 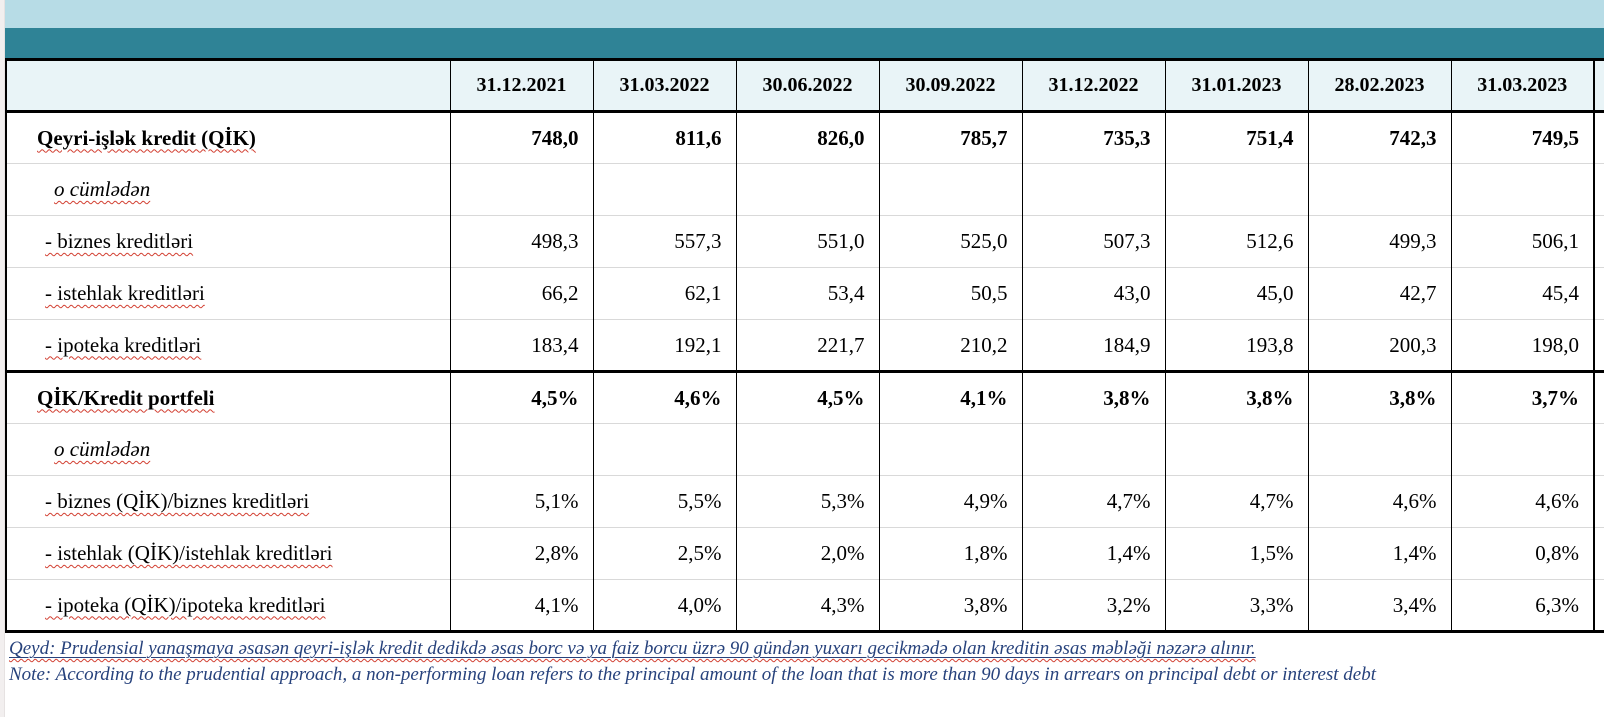 I want to click on value-cell: 6,3%, so click(x=1522, y=605).